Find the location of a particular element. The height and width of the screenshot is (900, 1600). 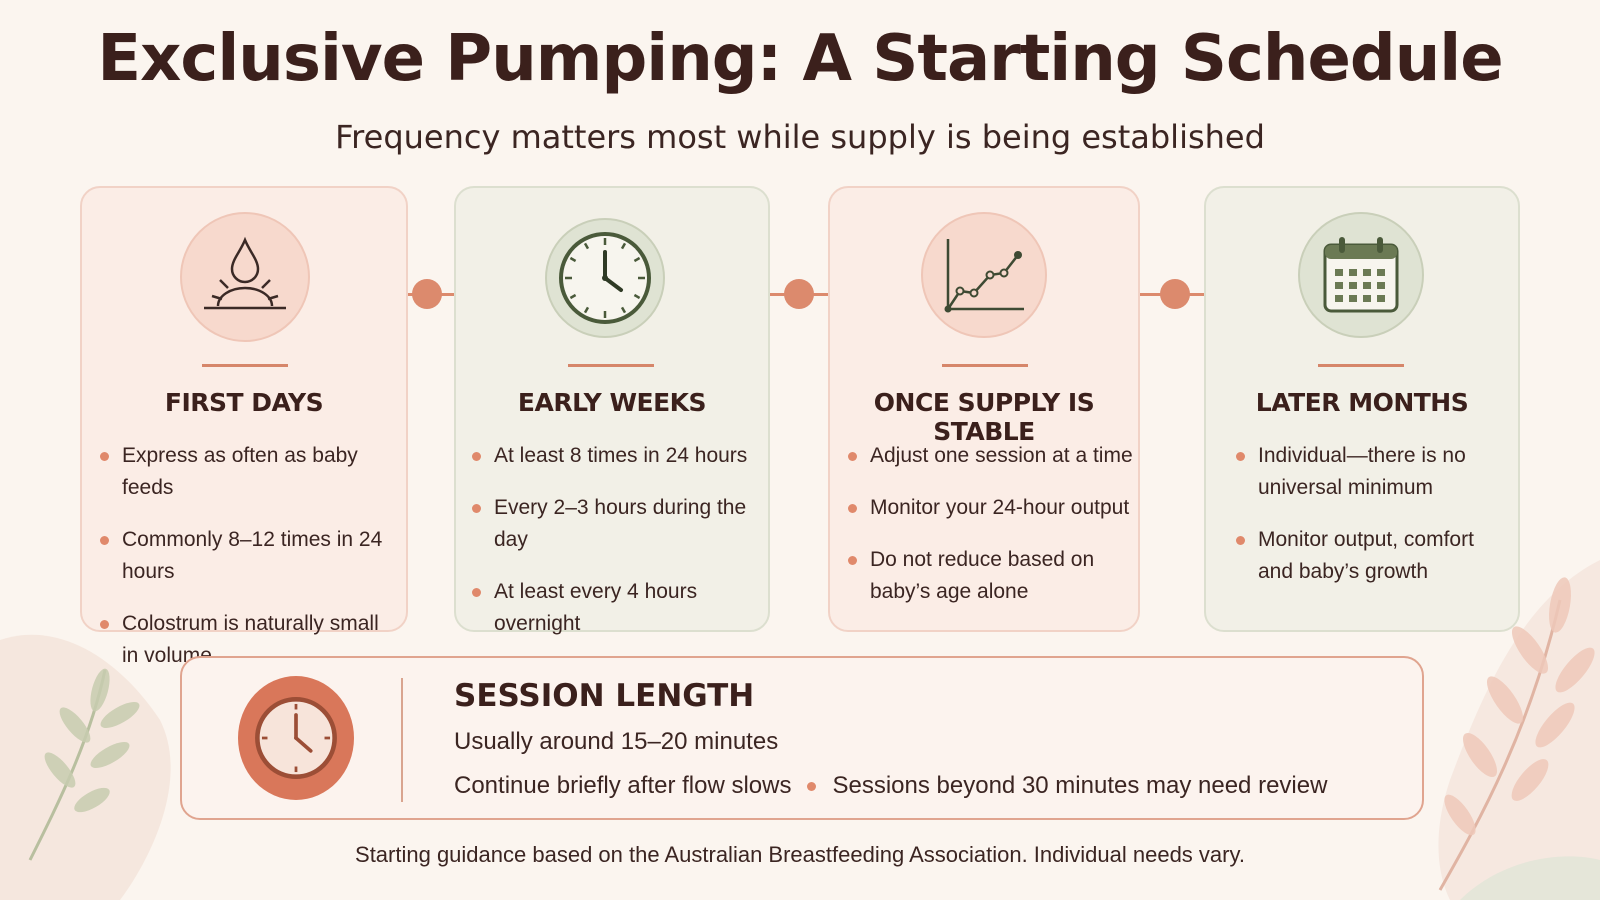

list-item: Commonly 8–12 times in 24 hours is located at coordinates (250, 556).